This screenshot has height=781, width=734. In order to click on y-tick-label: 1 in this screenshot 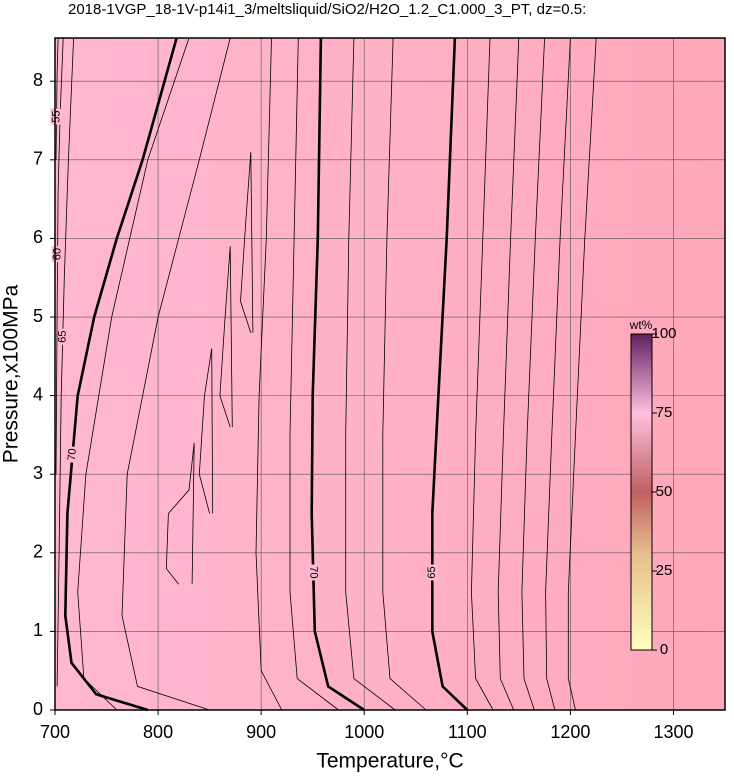, I will do `click(38, 630)`.